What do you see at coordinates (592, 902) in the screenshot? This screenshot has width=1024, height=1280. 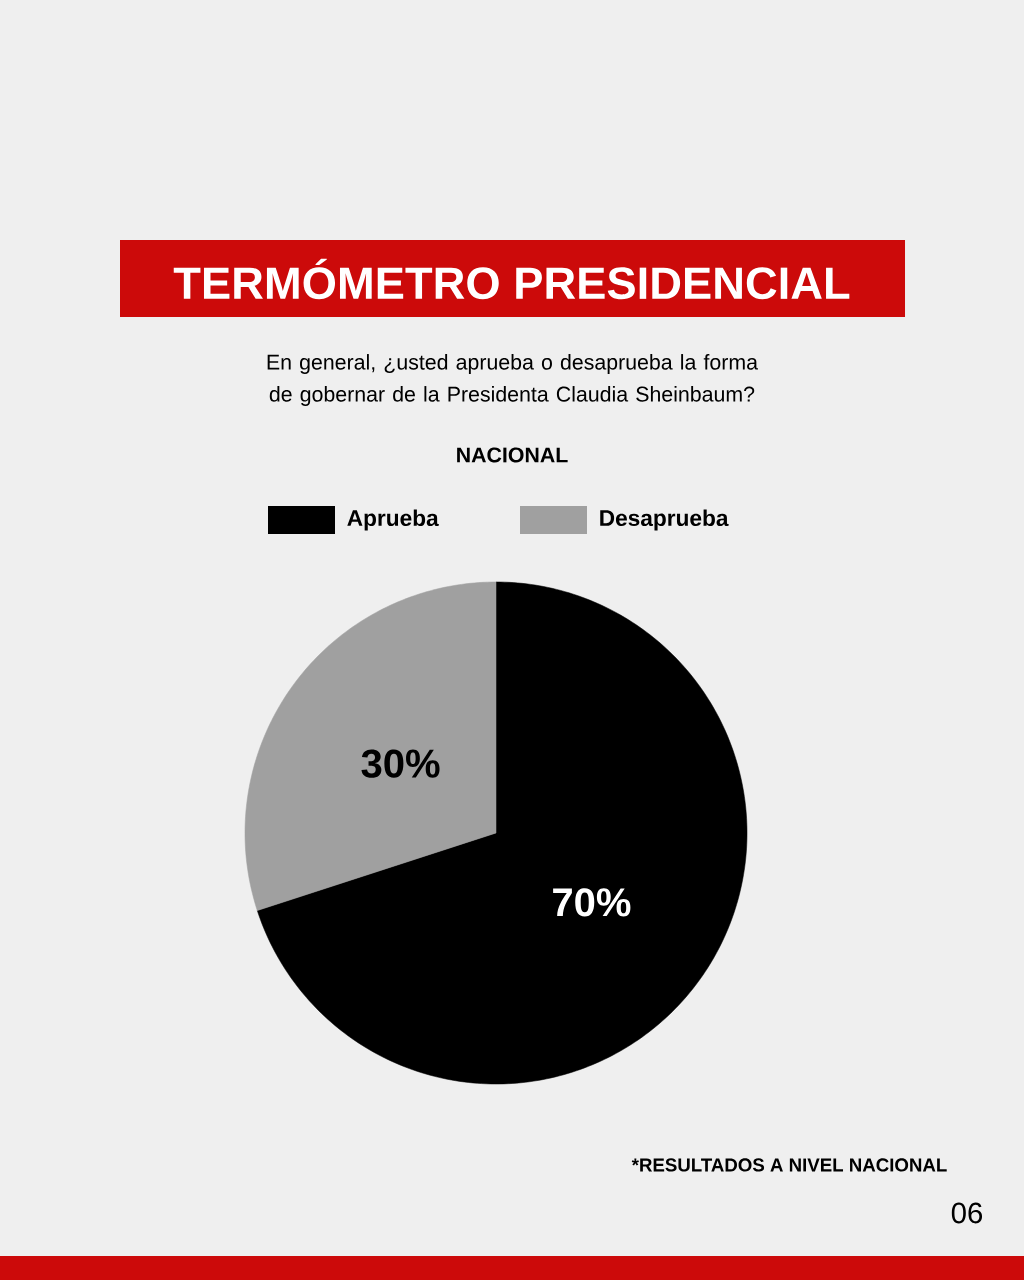 I see `data-label: 70%` at bounding box center [592, 902].